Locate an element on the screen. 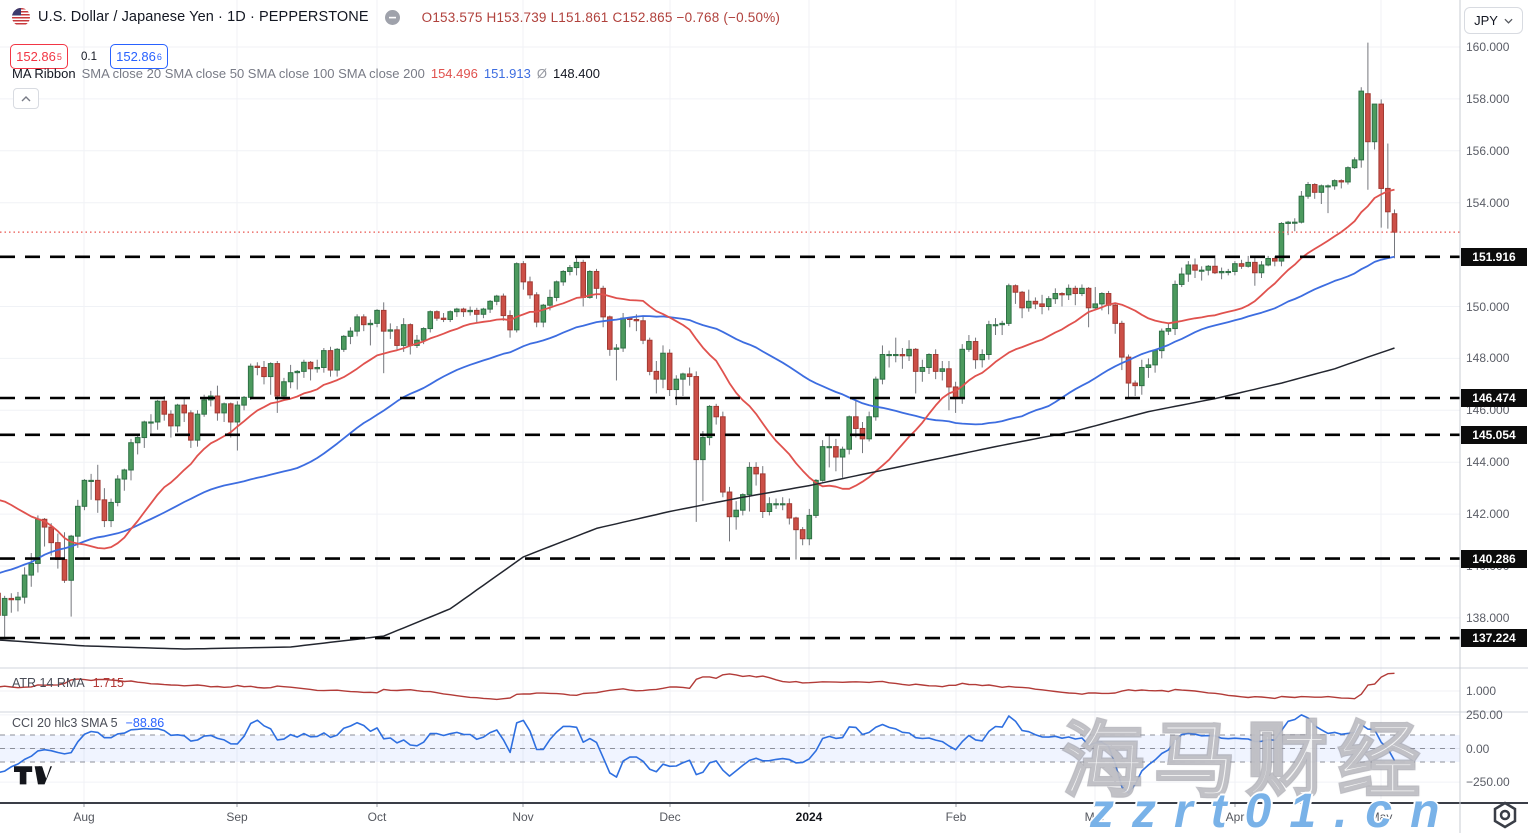 The image size is (1528, 839). level-price-label: 137.224 is located at coordinates (1494, 638).